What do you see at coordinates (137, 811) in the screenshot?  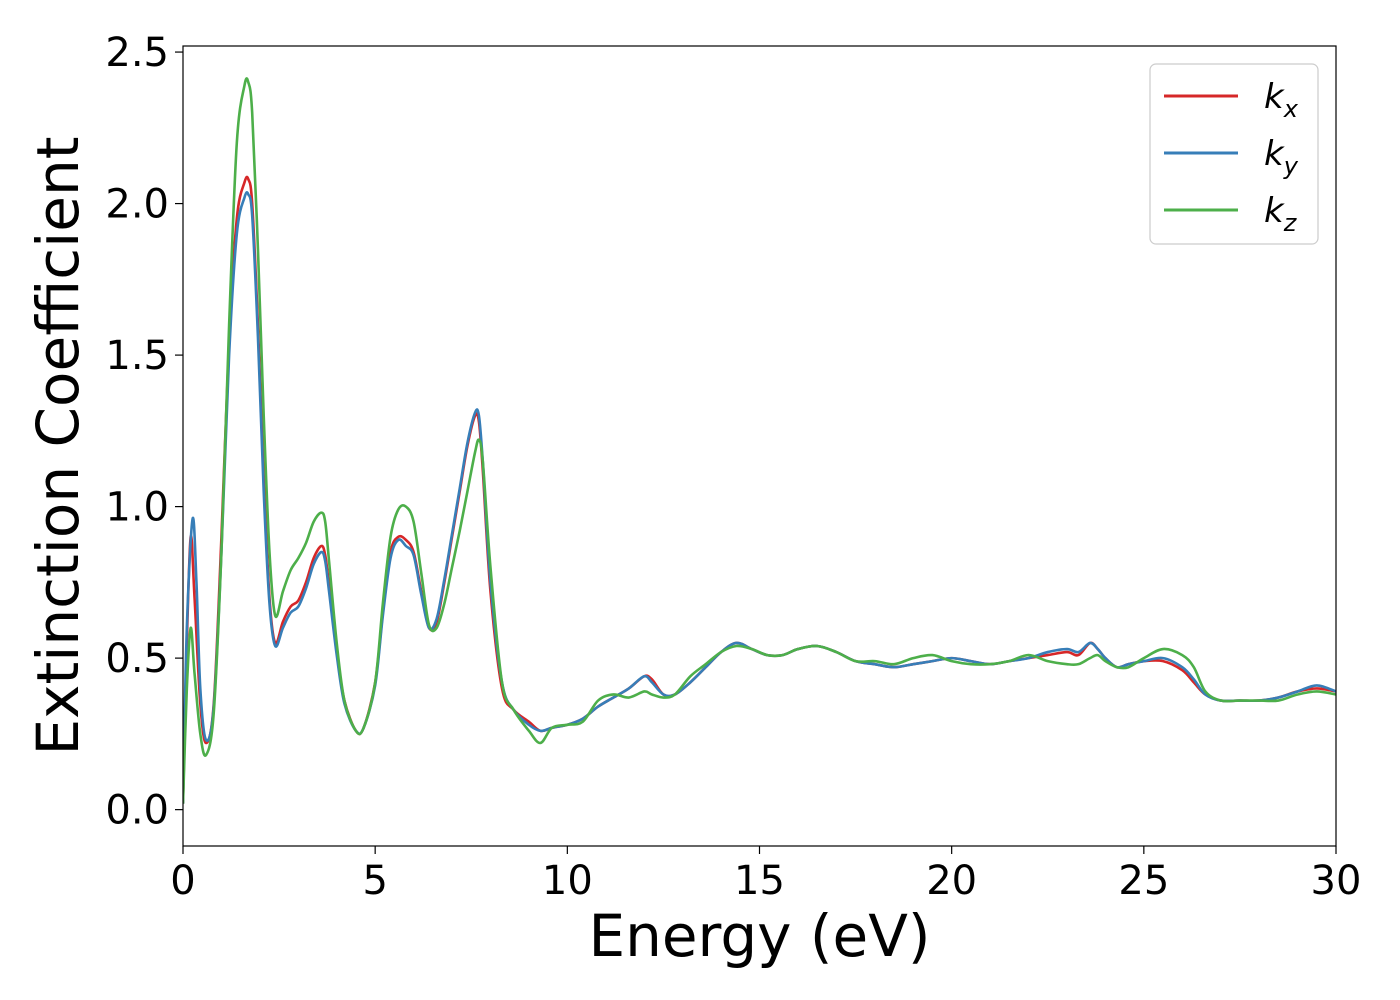 I see `y-tick-label: 0.0` at bounding box center [137, 811].